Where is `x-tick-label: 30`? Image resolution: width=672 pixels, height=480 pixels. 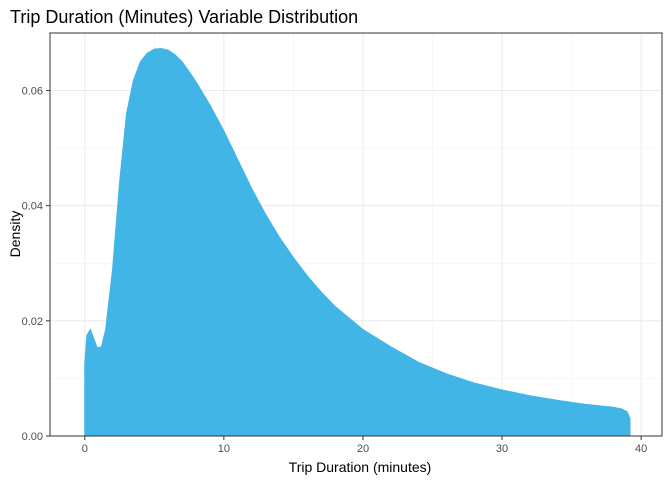
x-tick-label: 30 is located at coordinates (502, 449).